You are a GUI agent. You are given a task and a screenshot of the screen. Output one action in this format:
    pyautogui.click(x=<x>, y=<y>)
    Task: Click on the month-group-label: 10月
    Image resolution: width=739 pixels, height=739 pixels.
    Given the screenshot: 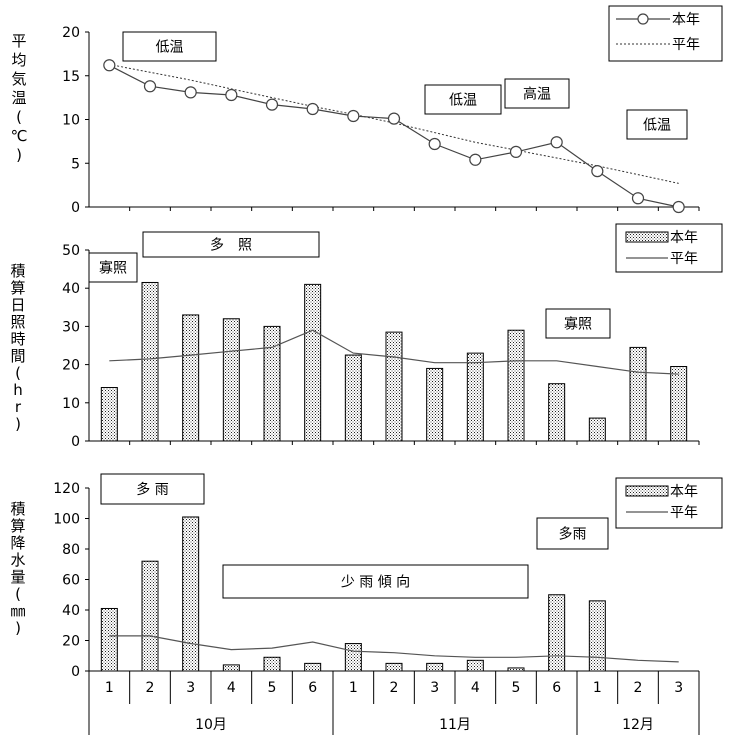 What is the action you would take?
    pyautogui.click(x=211, y=725)
    